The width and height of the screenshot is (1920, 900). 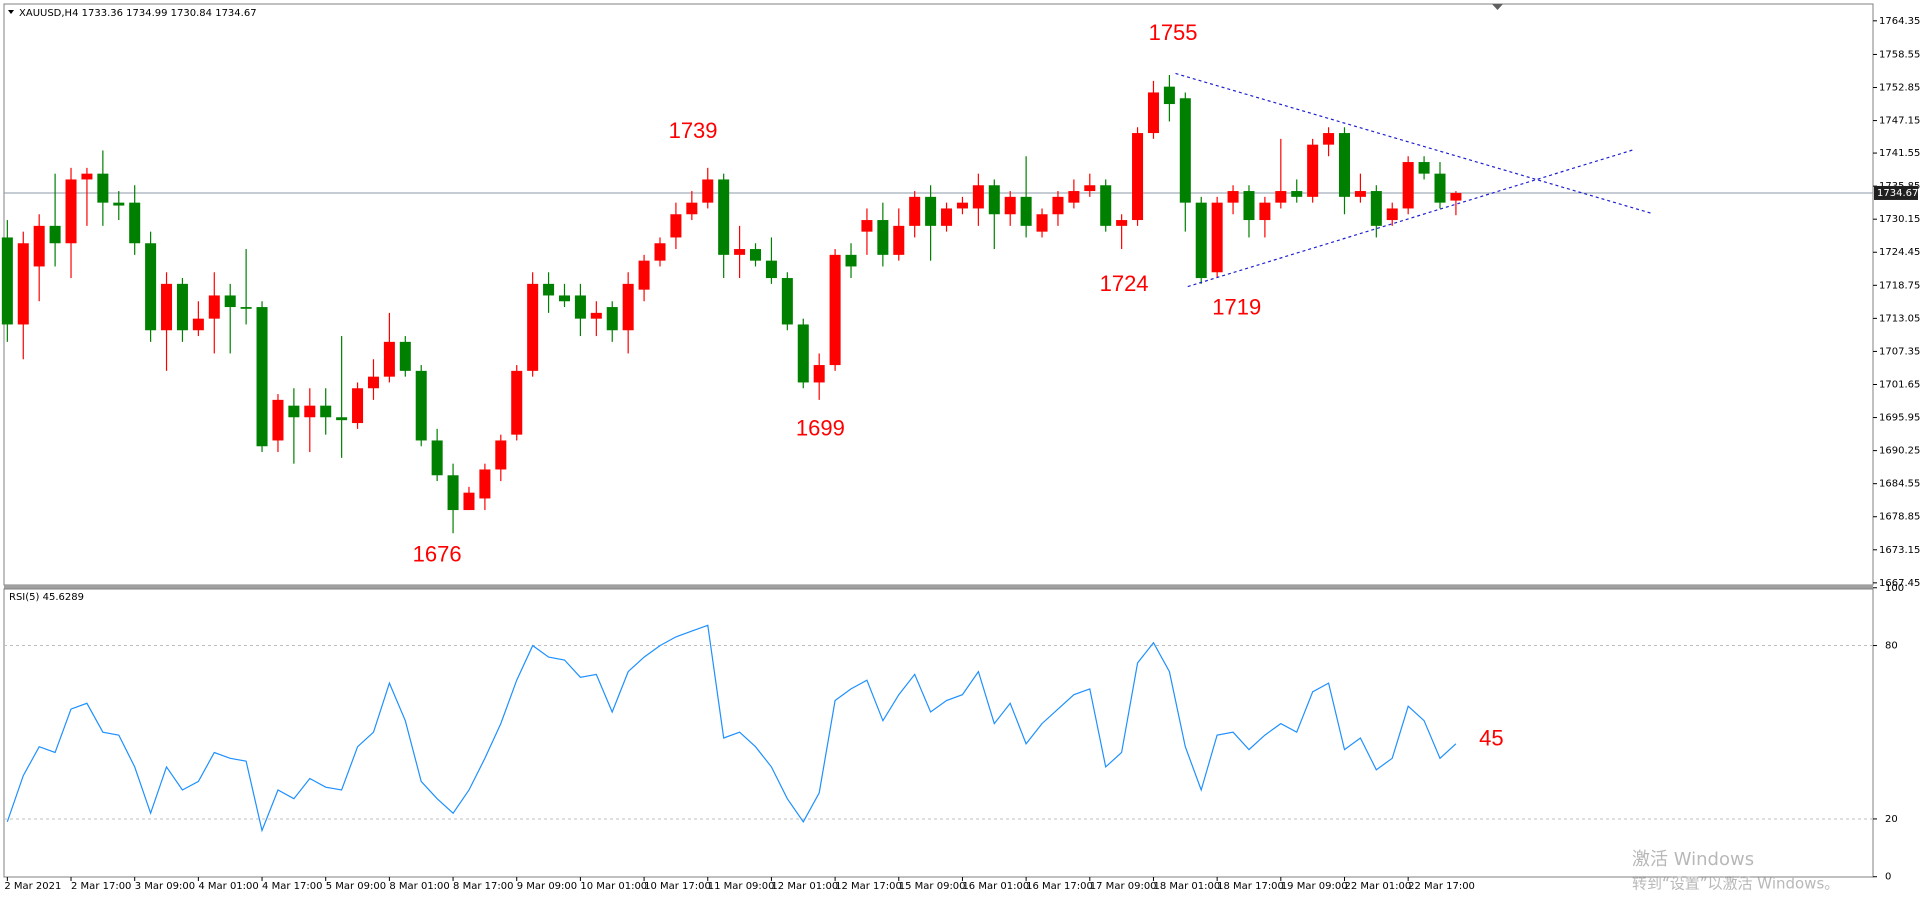 I want to click on y-tick-label: 1678.85, so click(x=1899, y=517).